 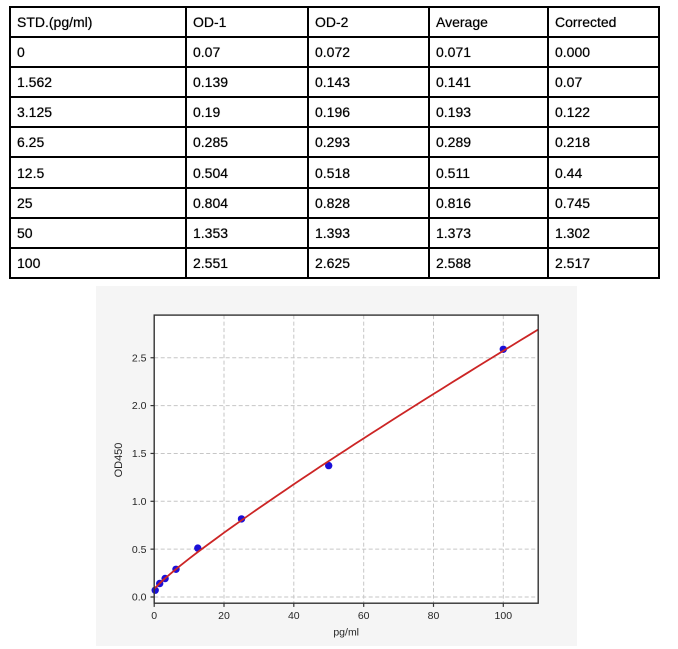 What do you see at coordinates (139, 502) in the screenshot?
I see `svg-text: 1.0` at bounding box center [139, 502].